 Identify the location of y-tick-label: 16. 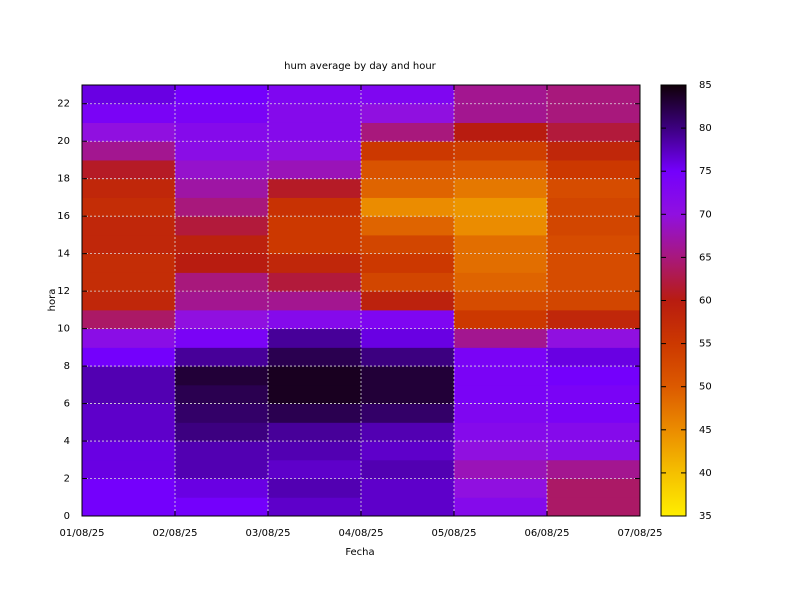
(63, 216).